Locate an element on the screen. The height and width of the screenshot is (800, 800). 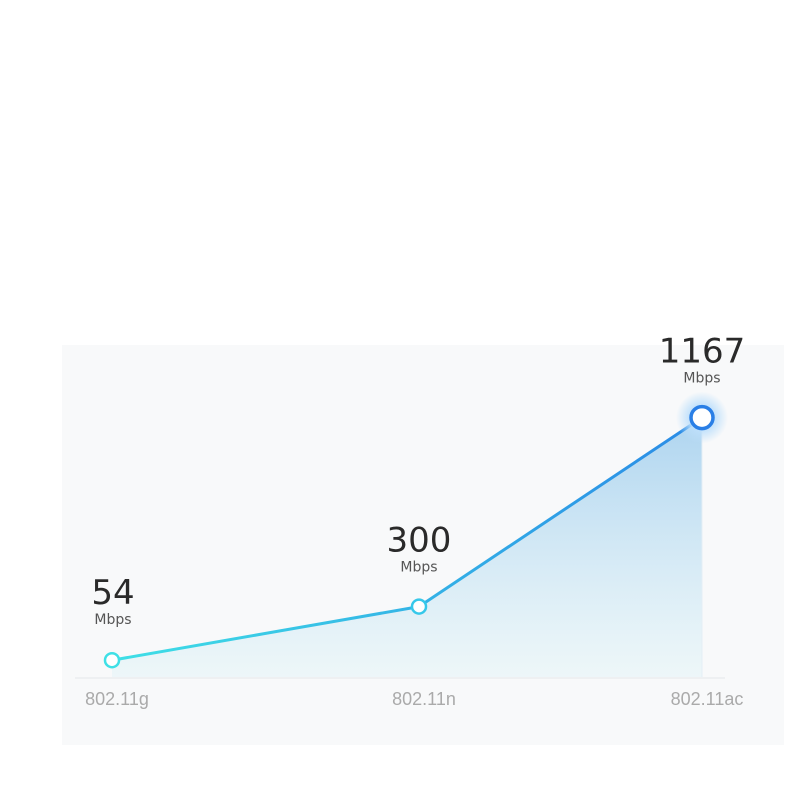
data-label-value: 1167 is located at coordinates (702, 352).